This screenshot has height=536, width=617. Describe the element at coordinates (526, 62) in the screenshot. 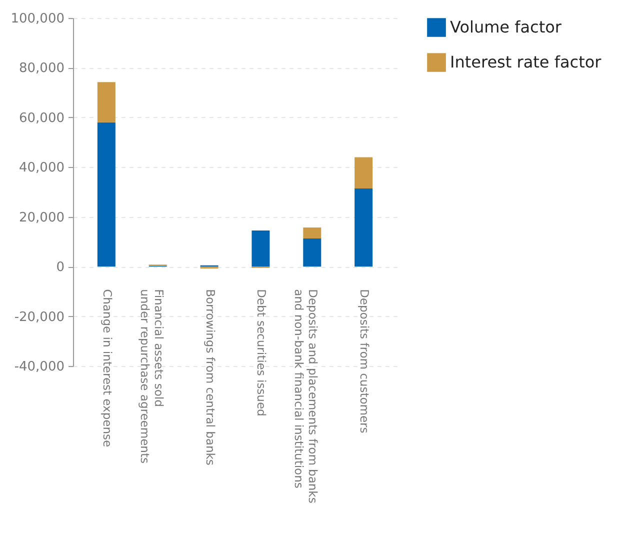

I see `legend-label: Interest rate factor` at that location.